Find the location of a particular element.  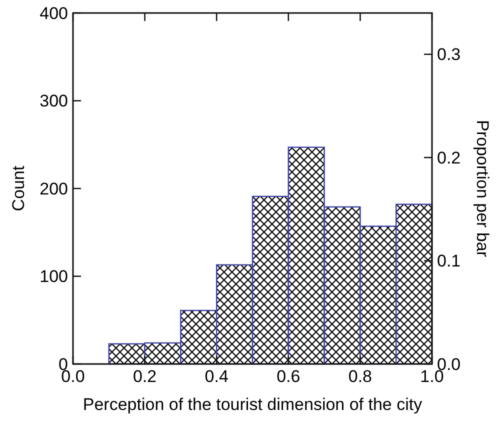

y2-axis-title: Proportion per bar is located at coordinates (482, 189).